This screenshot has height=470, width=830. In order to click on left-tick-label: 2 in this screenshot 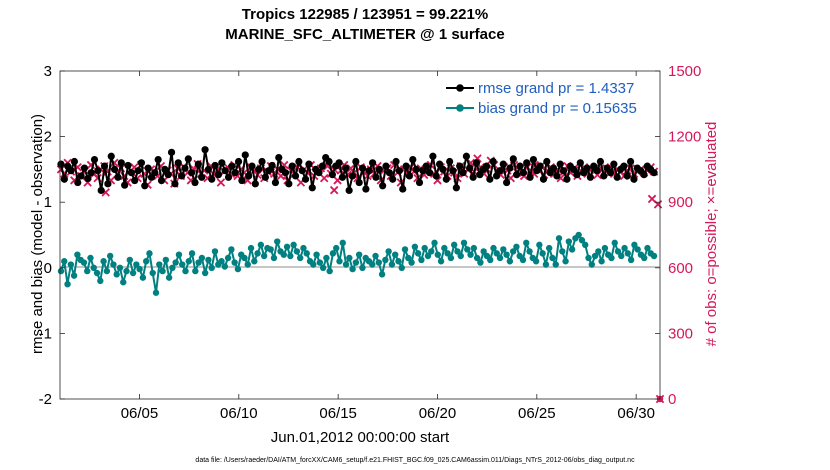, I will do `click(48, 137)`.